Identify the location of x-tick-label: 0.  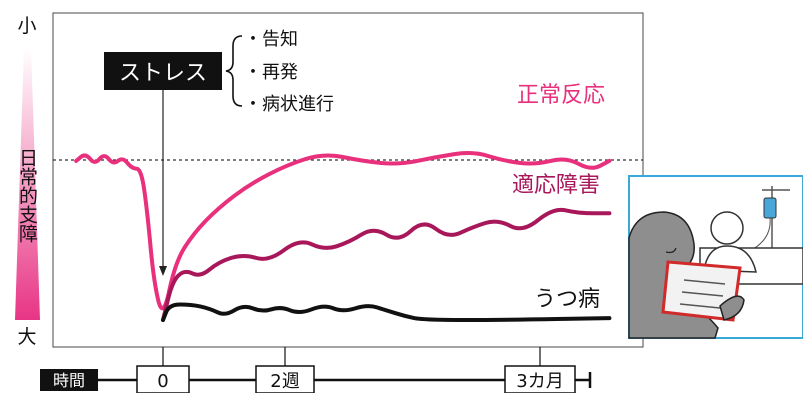
(162, 381).